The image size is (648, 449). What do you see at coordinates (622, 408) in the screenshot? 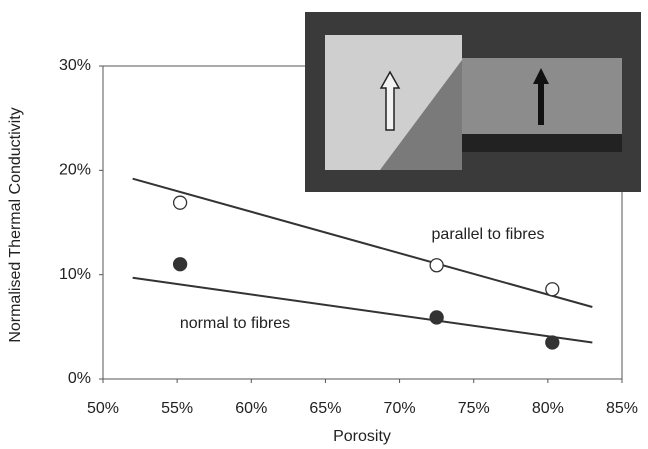
I see `x-tick-label: 85%` at bounding box center [622, 408].